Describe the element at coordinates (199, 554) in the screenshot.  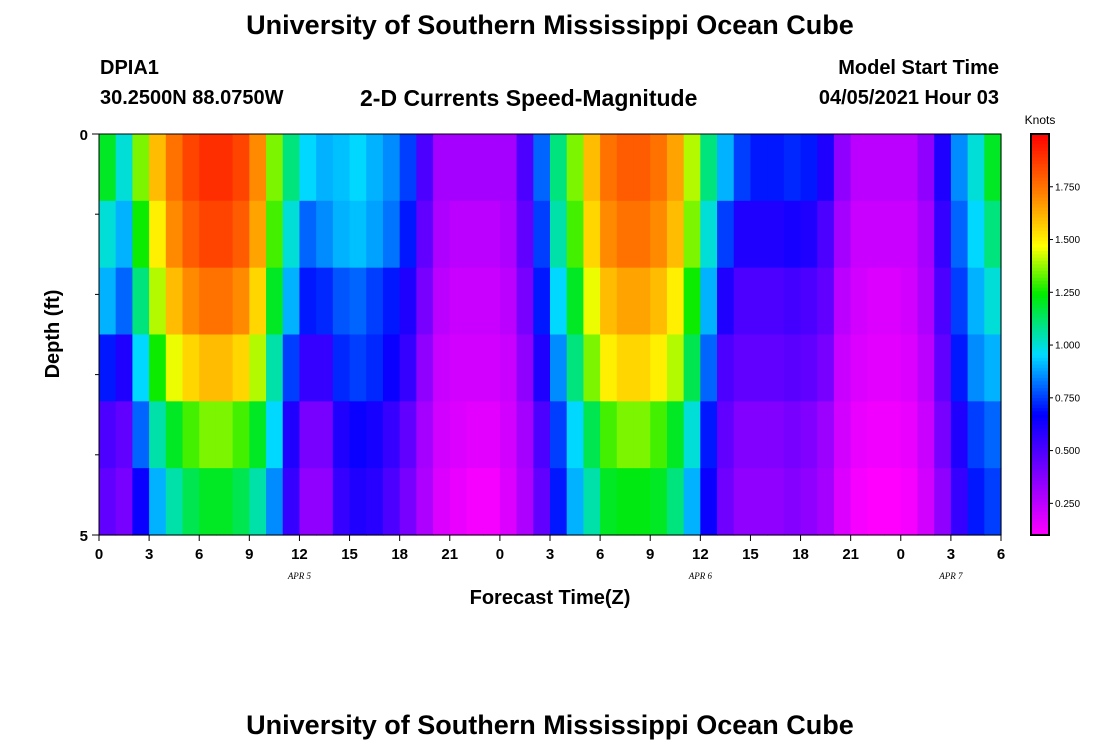
I see `x-tick-label: 6` at that location.